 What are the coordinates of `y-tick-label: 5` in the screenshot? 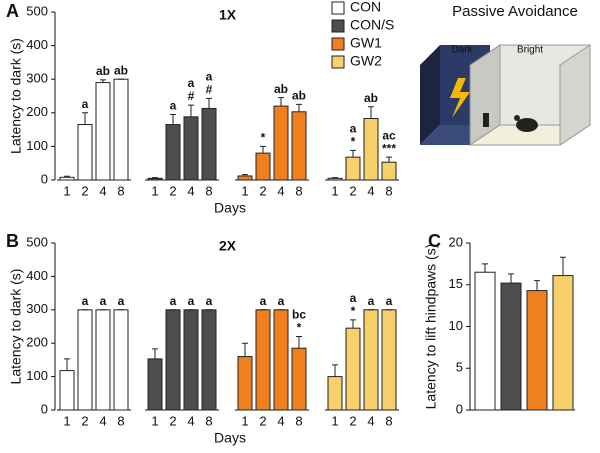 It's located at (459, 367).